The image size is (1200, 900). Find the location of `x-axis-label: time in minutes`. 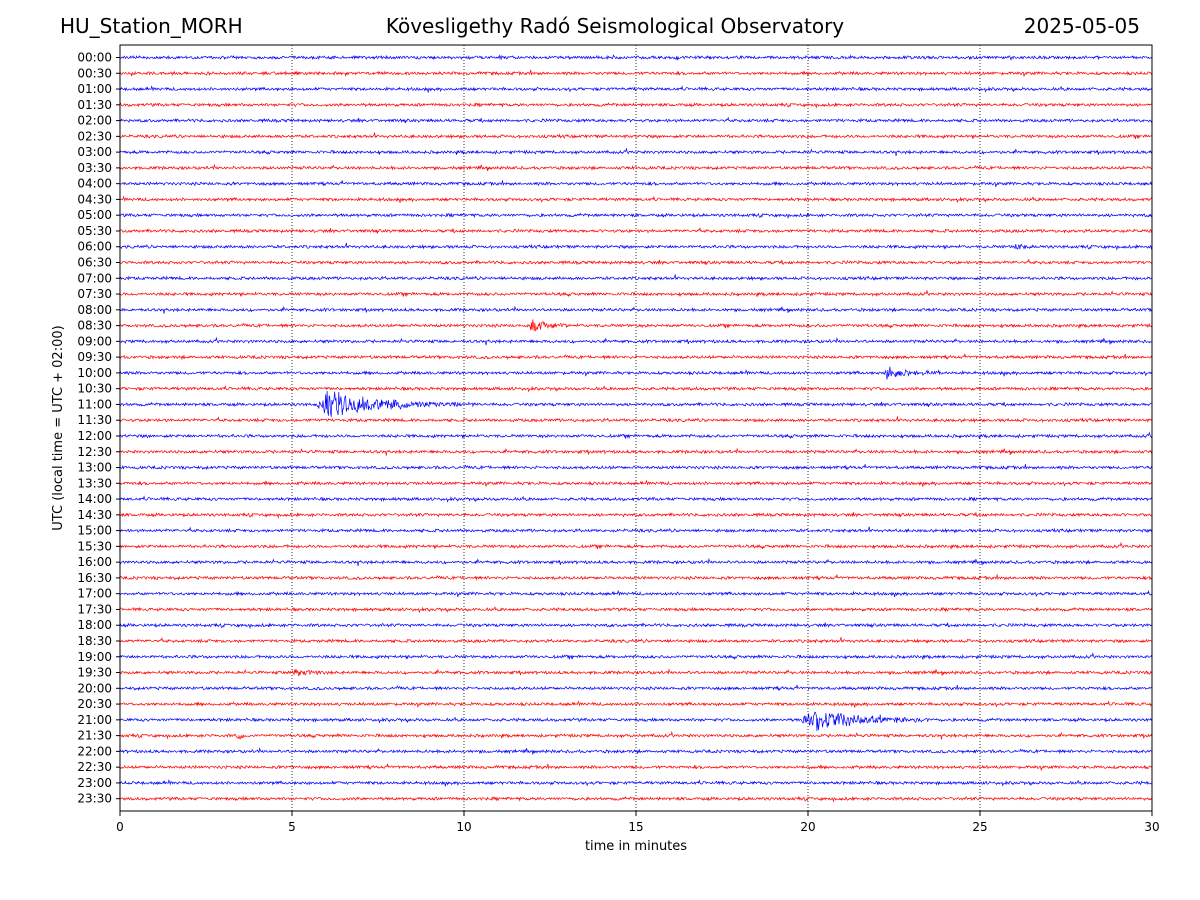

x-axis-label: time in minutes is located at coordinates (636, 846).